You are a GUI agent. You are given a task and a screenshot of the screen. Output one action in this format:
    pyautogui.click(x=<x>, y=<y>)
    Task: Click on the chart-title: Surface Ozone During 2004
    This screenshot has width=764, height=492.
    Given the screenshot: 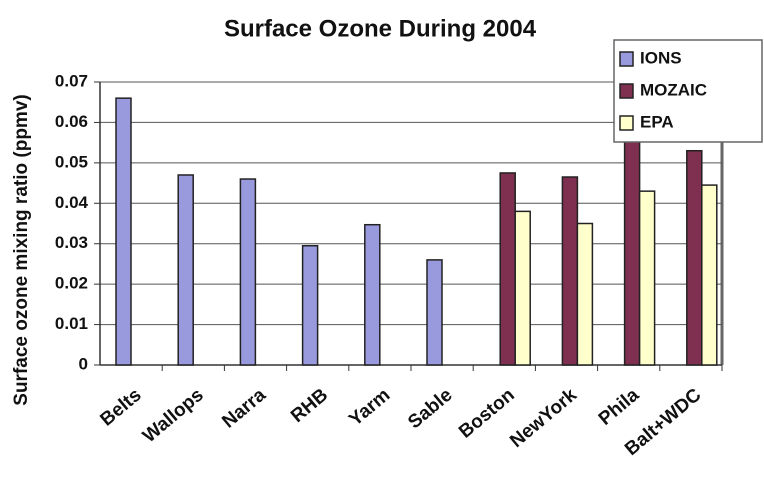 What is the action you would take?
    pyautogui.click(x=380, y=28)
    